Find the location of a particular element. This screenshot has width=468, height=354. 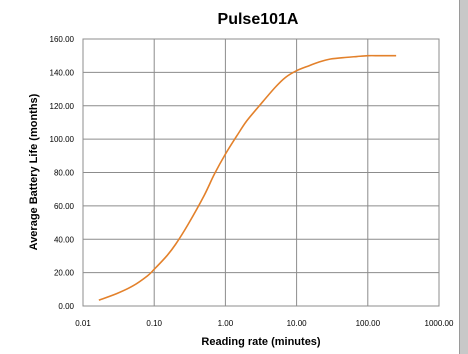

x-tick-label: 1.00 is located at coordinates (226, 323).